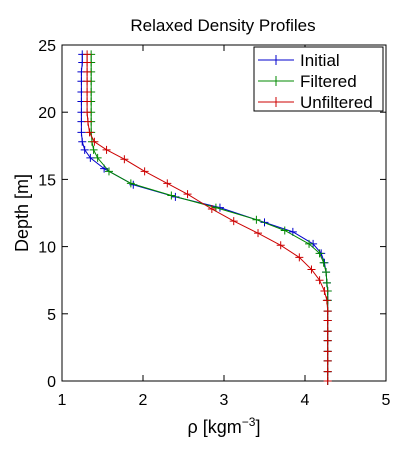 Image resolution: width=400 pixels, height=450 pixels. Describe the element at coordinates (47, 113) in the screenshot. I see `y-tick-label: 20` at that location.